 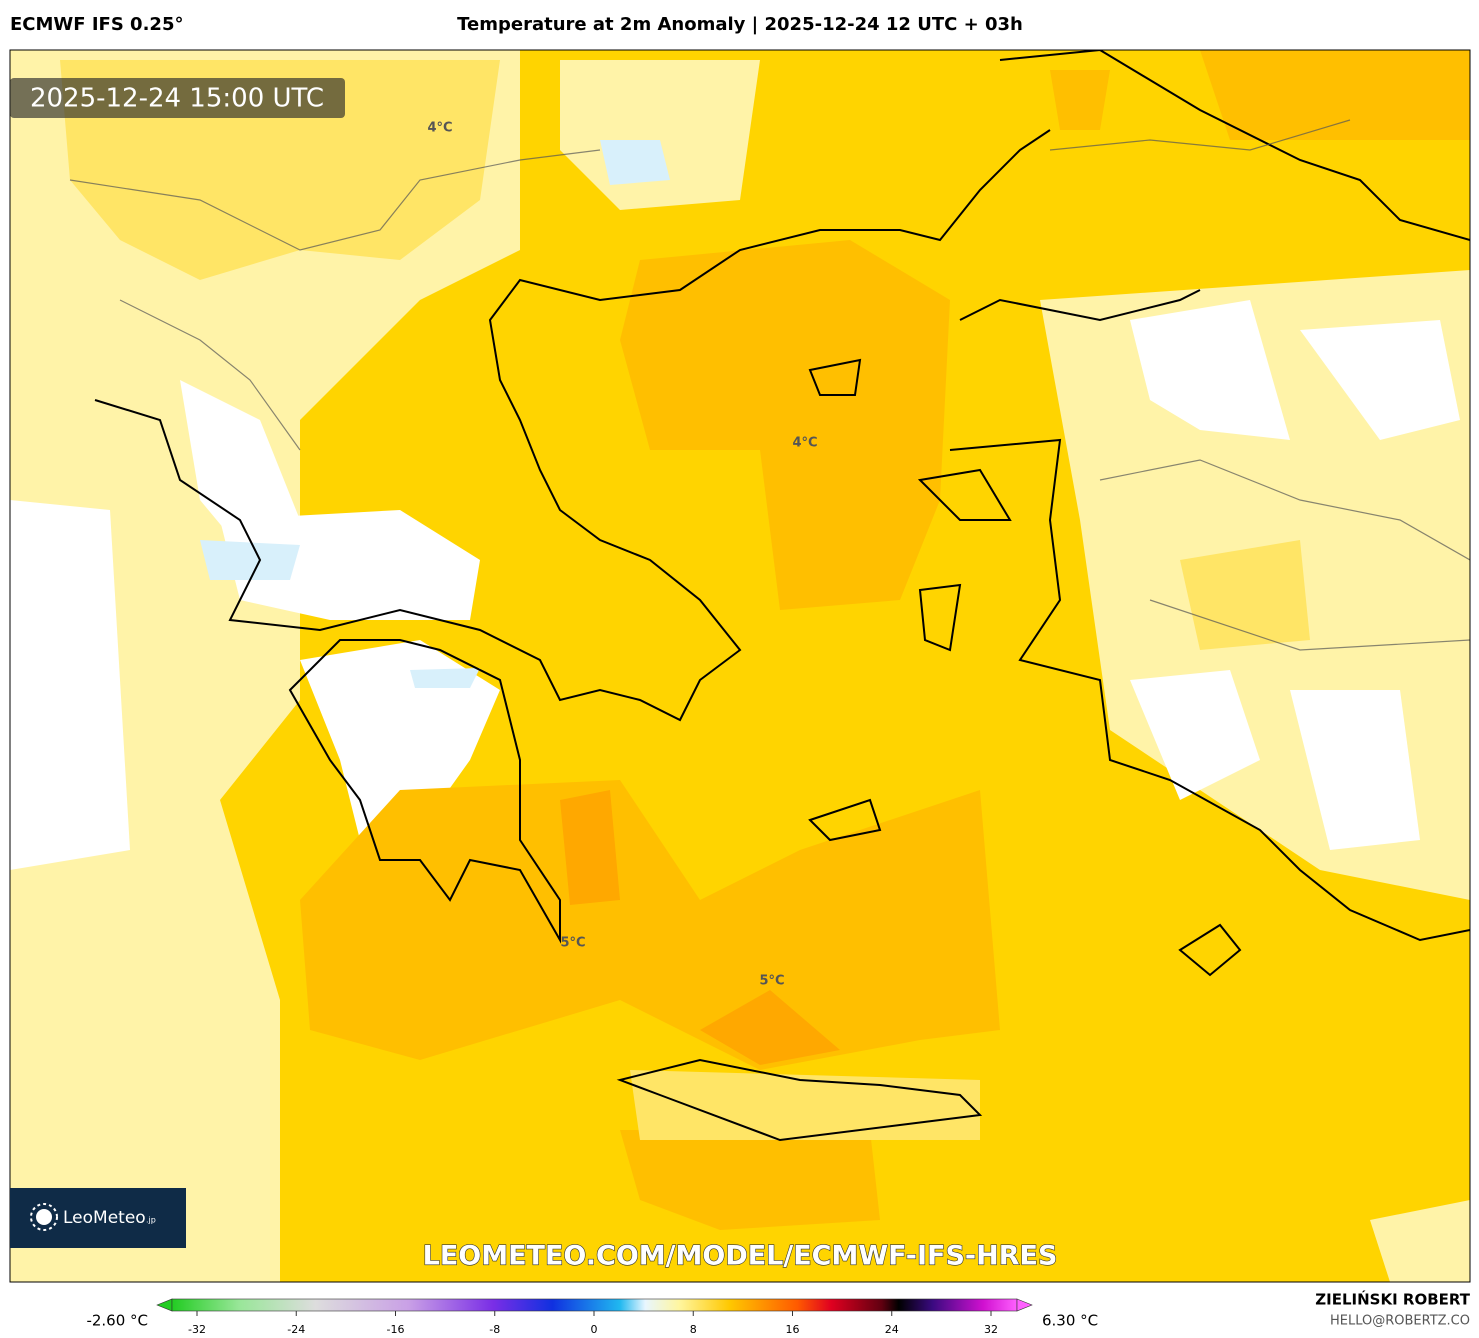 I want to click on colorbar-max: 6.30 °C, so click(x=1070, y=1321).